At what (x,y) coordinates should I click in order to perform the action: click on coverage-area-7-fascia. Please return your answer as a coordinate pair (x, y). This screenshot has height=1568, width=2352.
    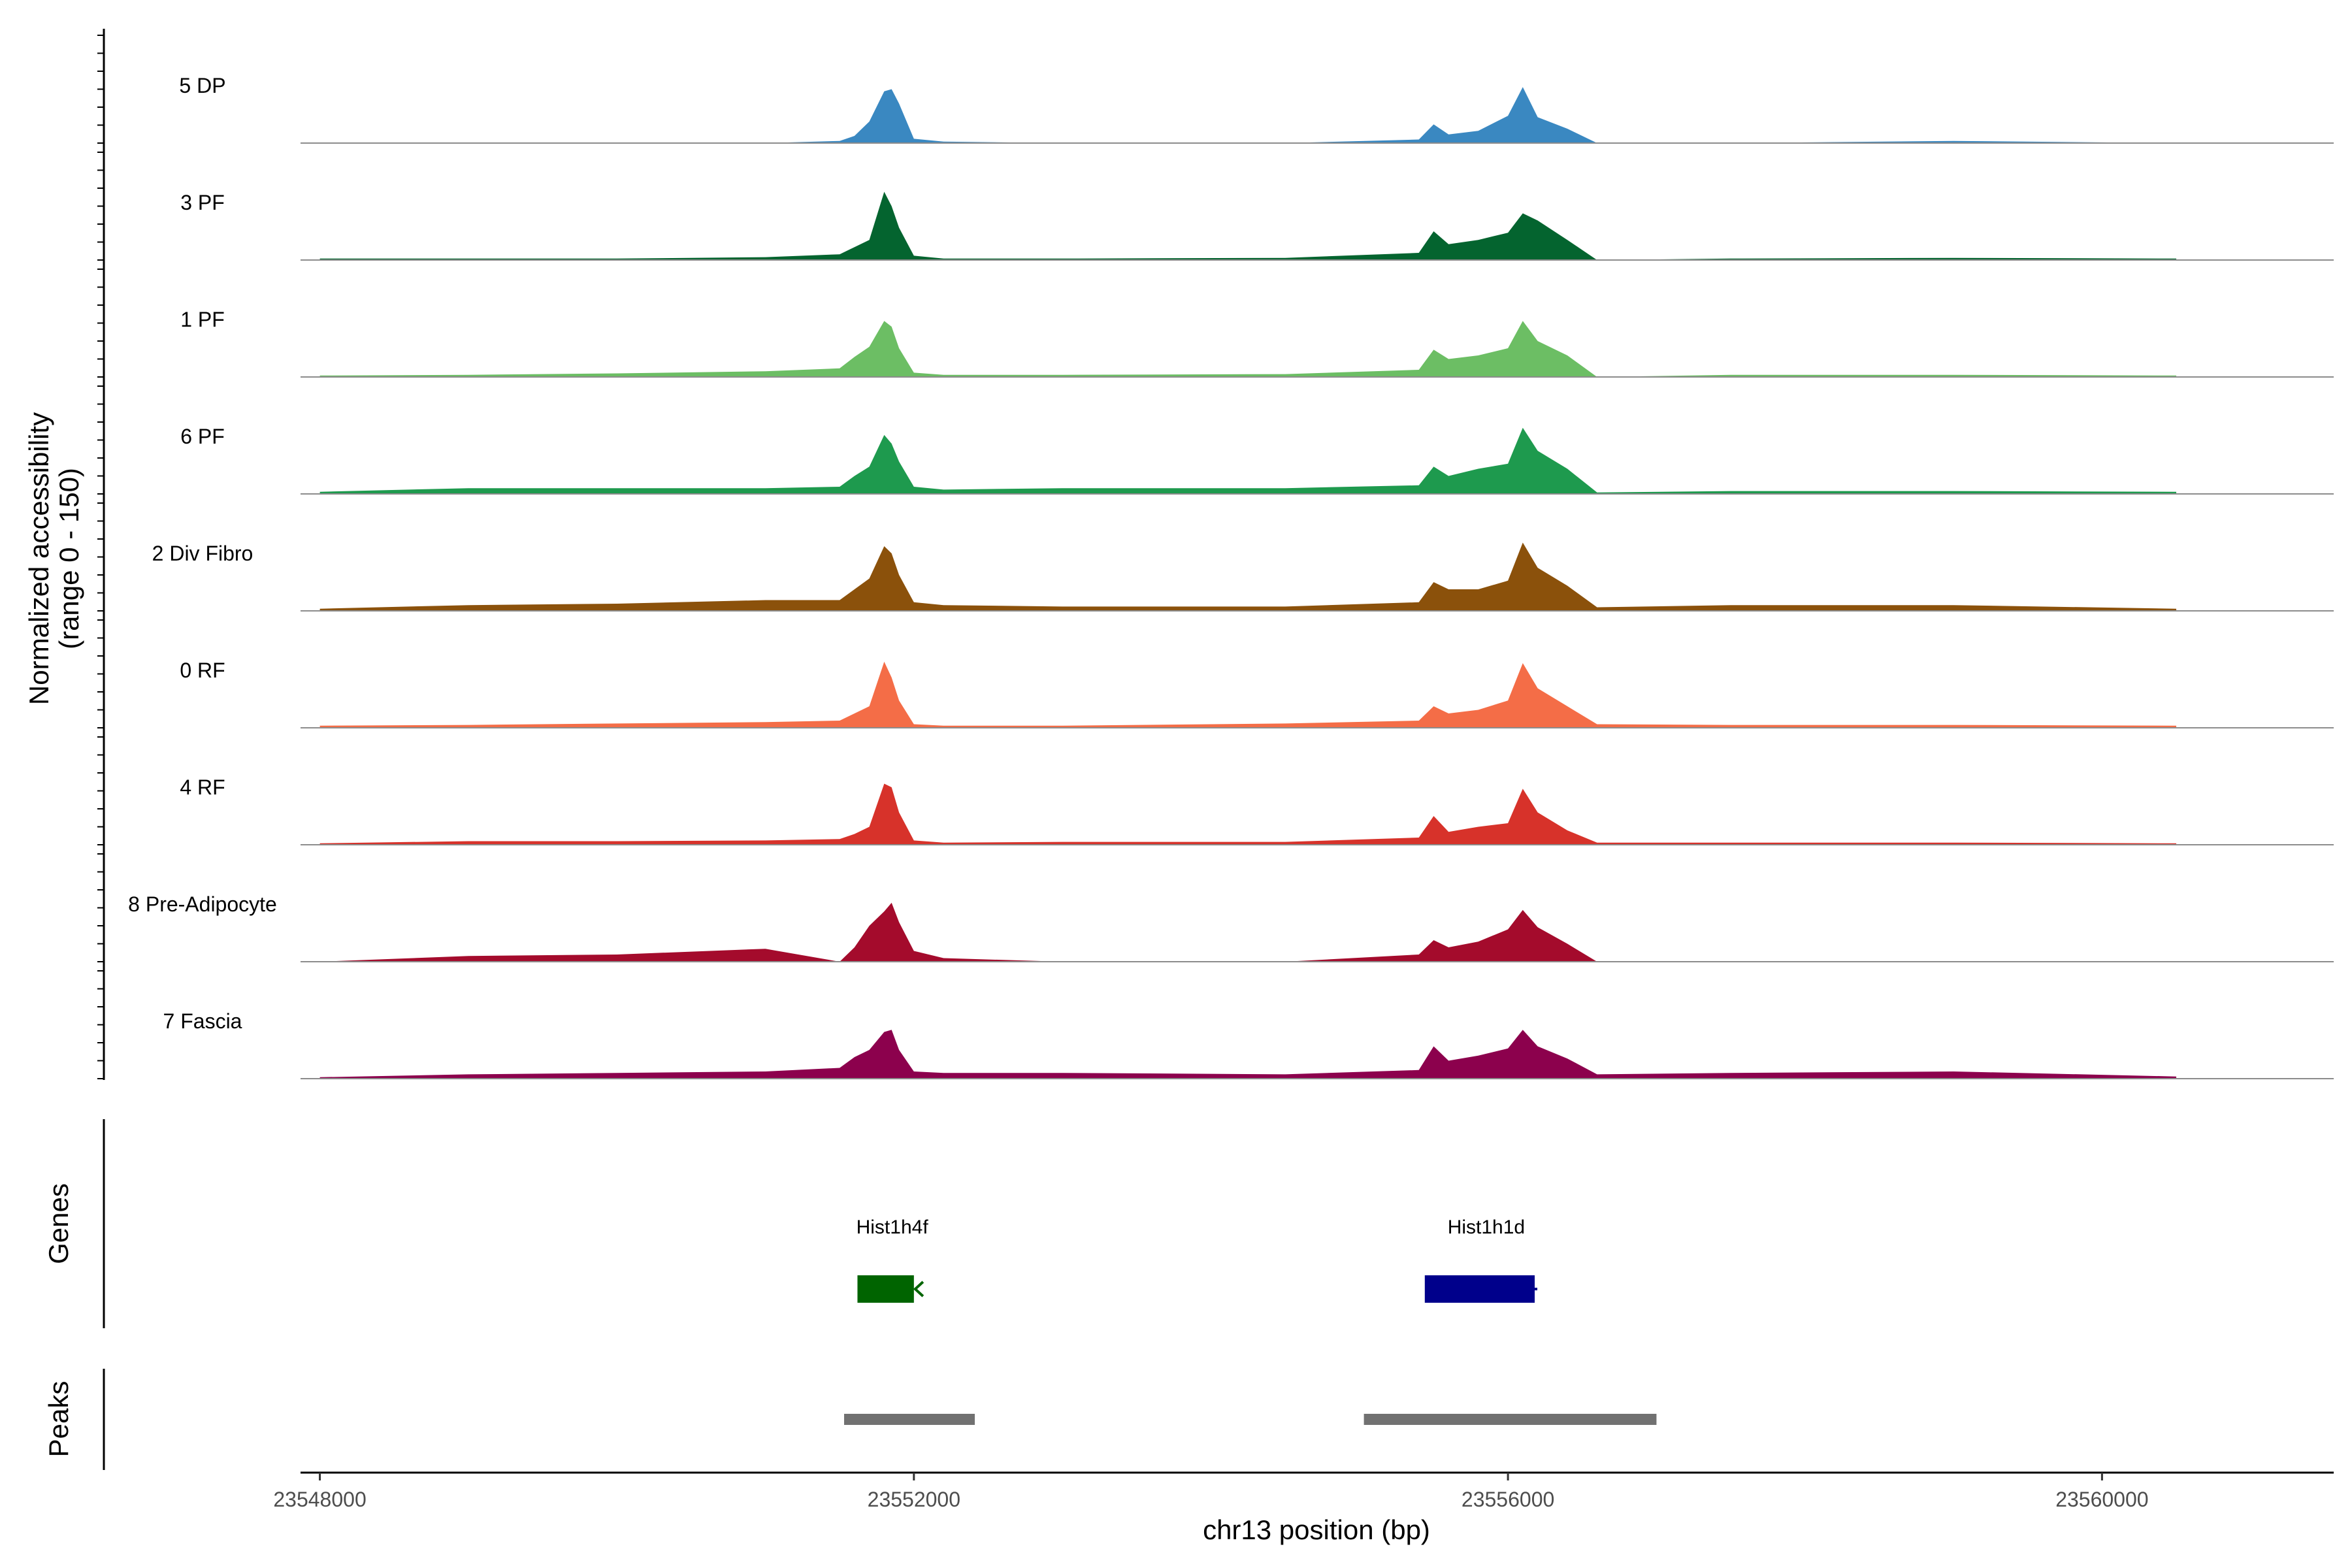
    Looking at the image, I should click on (1247, 1054).